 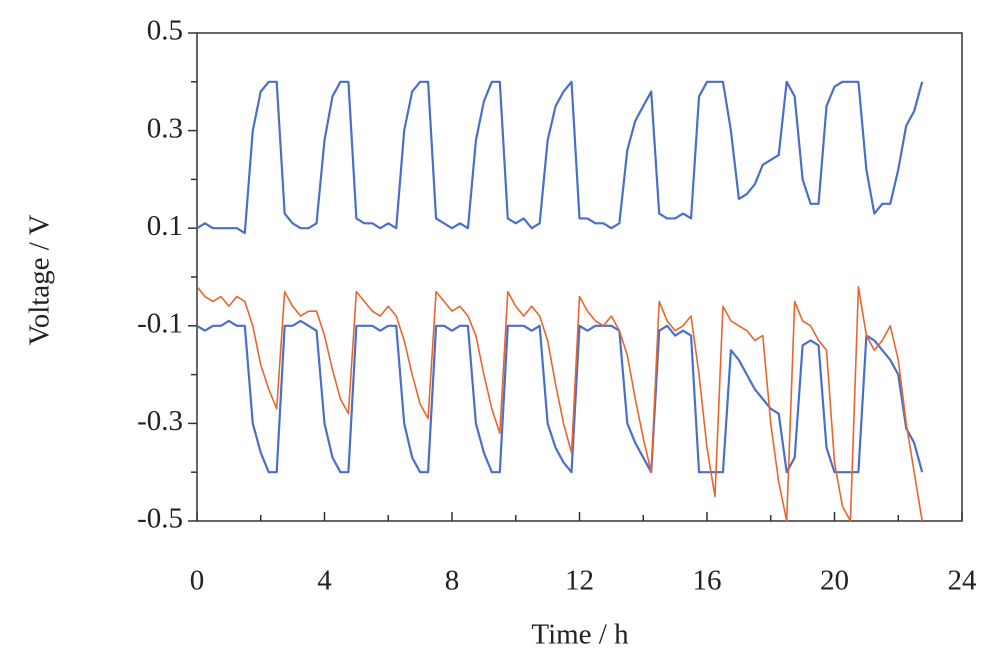 What do you see at coordinates (580, 635) in the screenshot?
I see `x-axis-label: Time / h` at bounding box center [580, 635].